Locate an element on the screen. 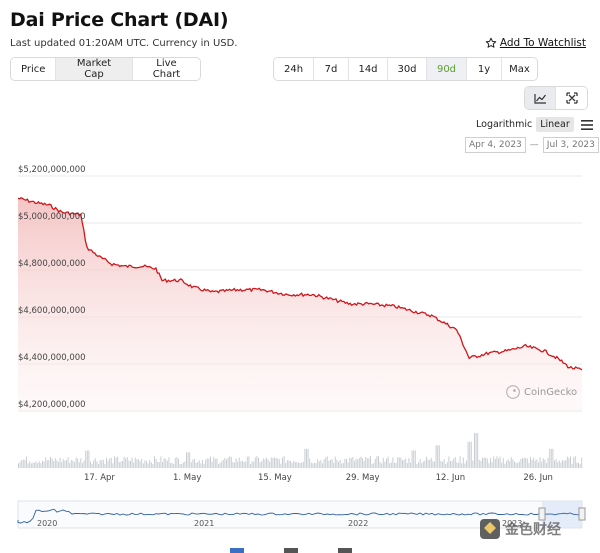 The height and width of the screenshot is (553, 600). range-max: Max is located at coordinates (519, 69).